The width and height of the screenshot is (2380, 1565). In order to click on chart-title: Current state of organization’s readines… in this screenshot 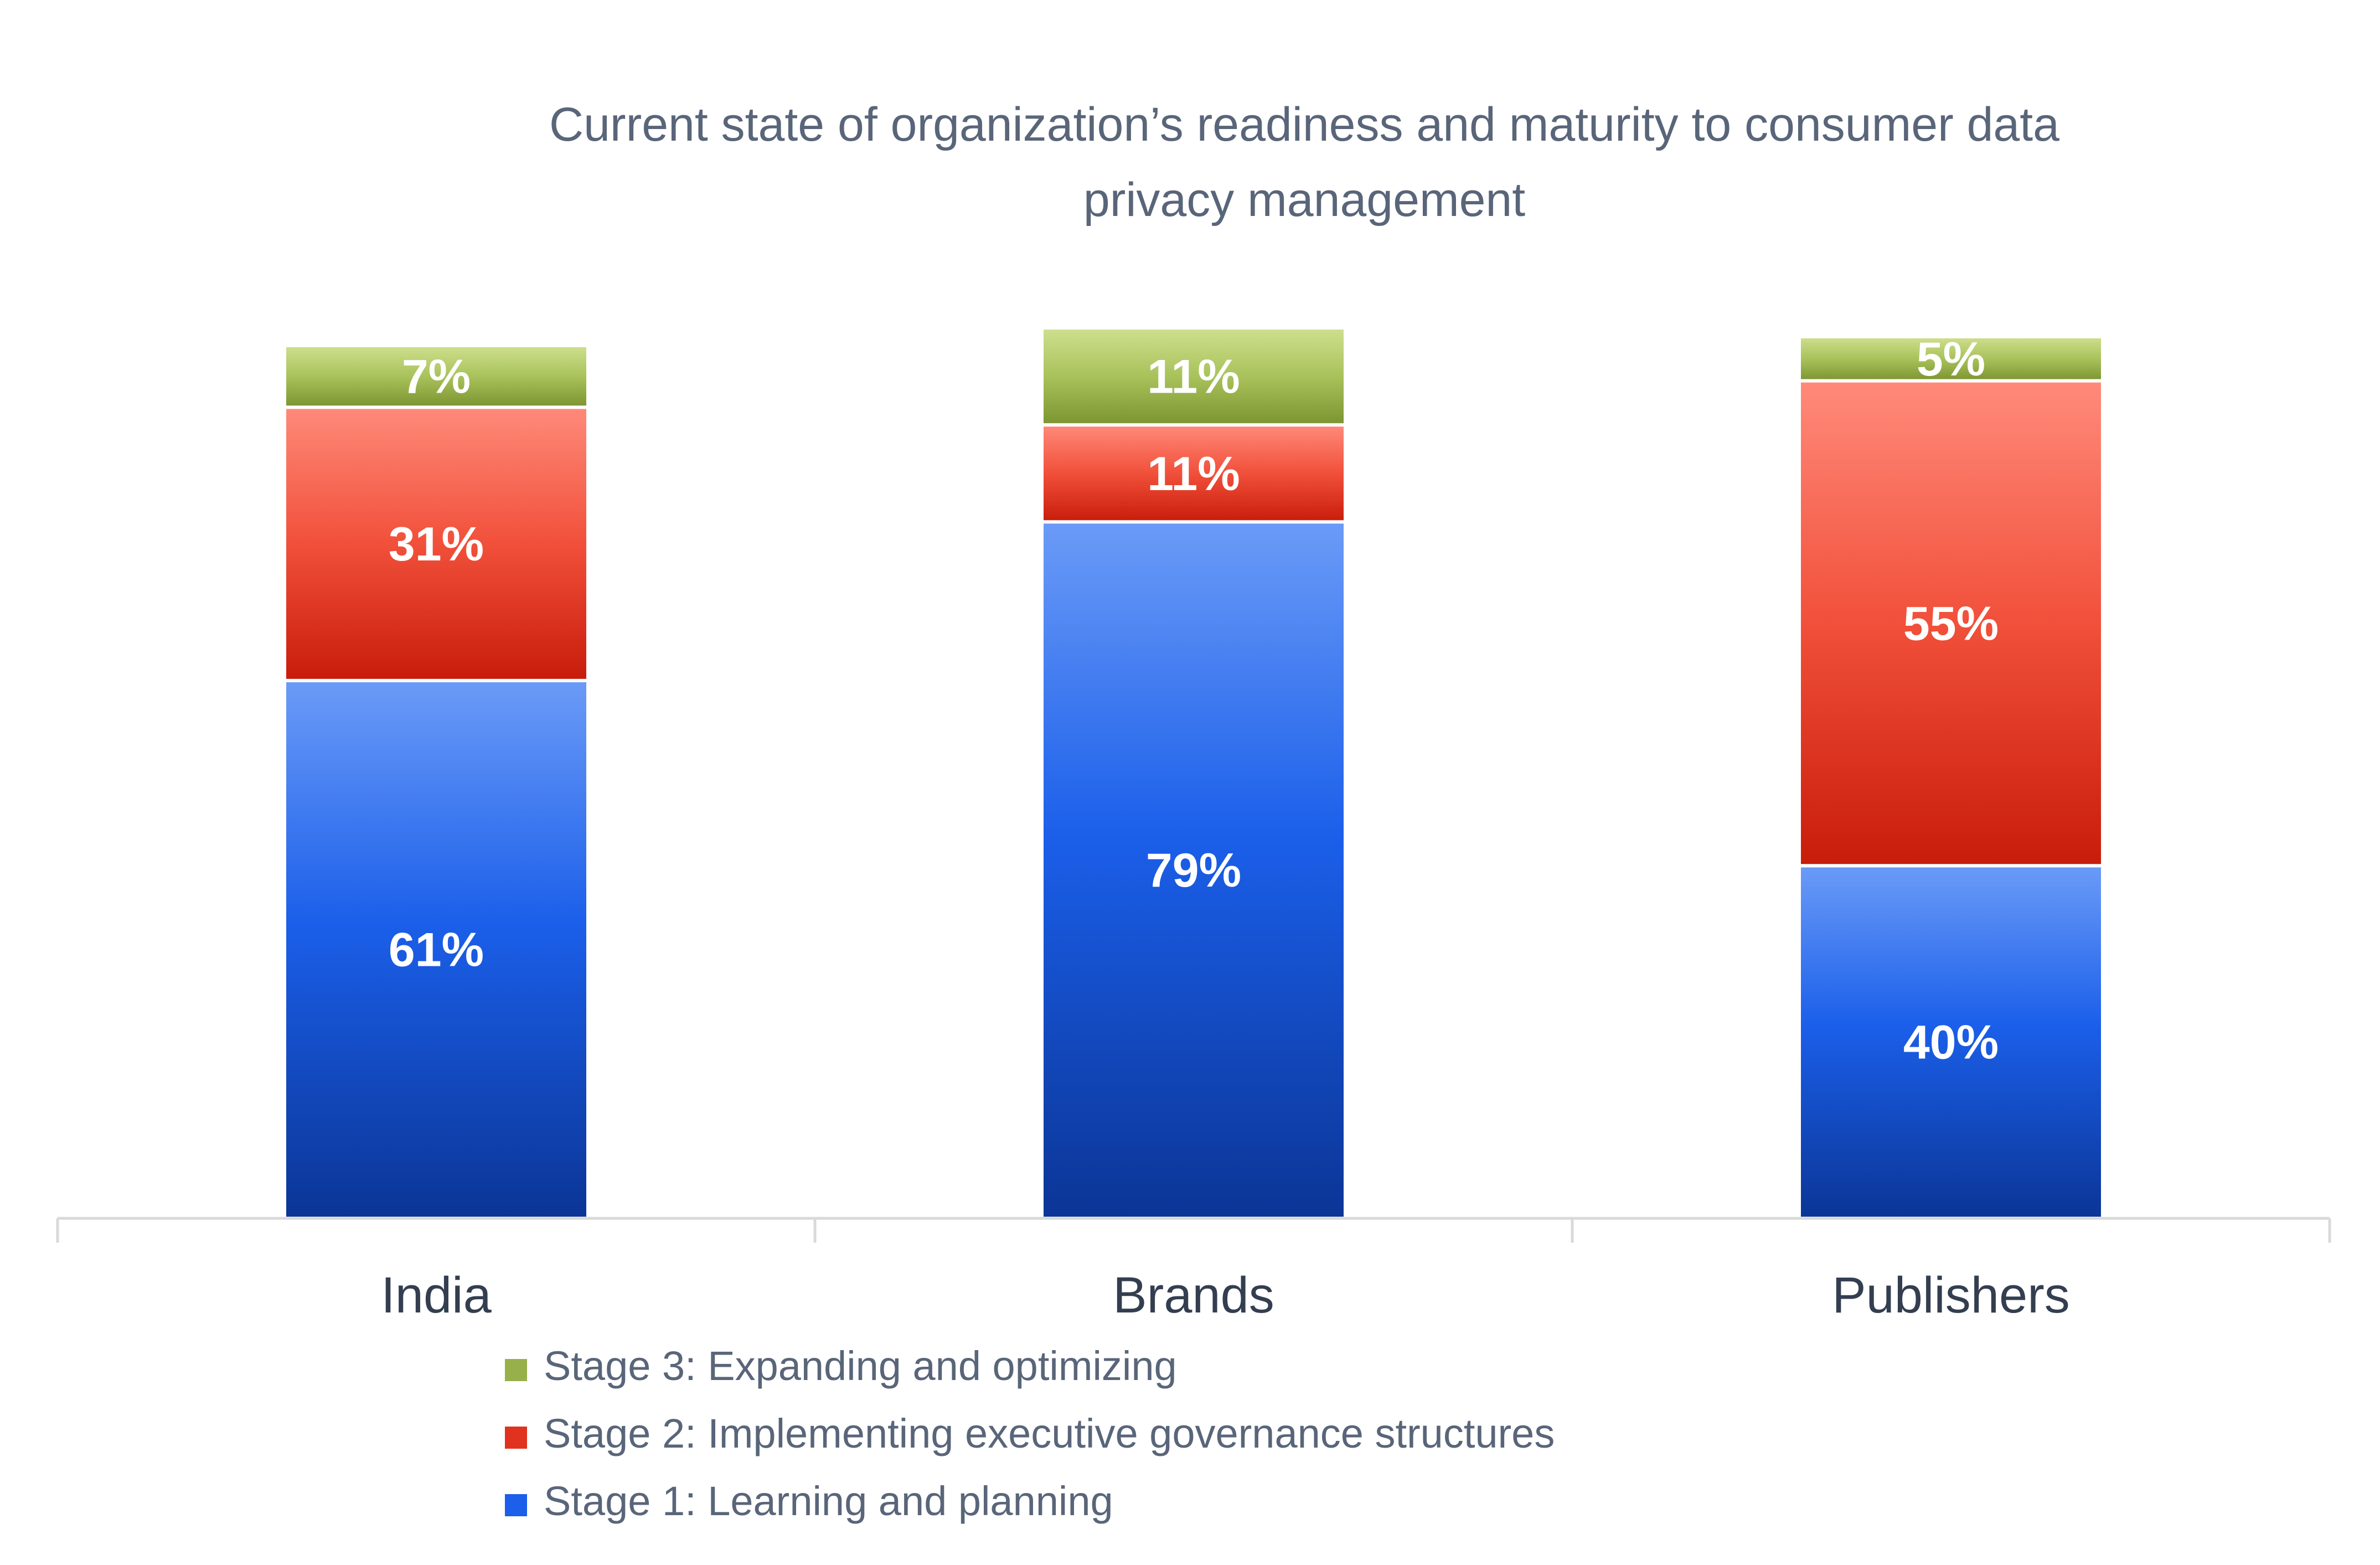, I will do `click(1304, 162)`.